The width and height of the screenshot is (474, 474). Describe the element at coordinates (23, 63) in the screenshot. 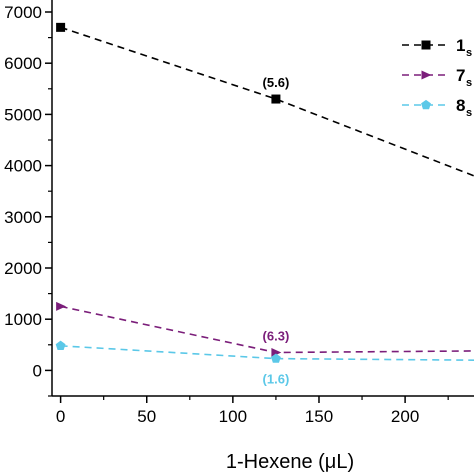

I see `y-tick-label: 6000` at that location.